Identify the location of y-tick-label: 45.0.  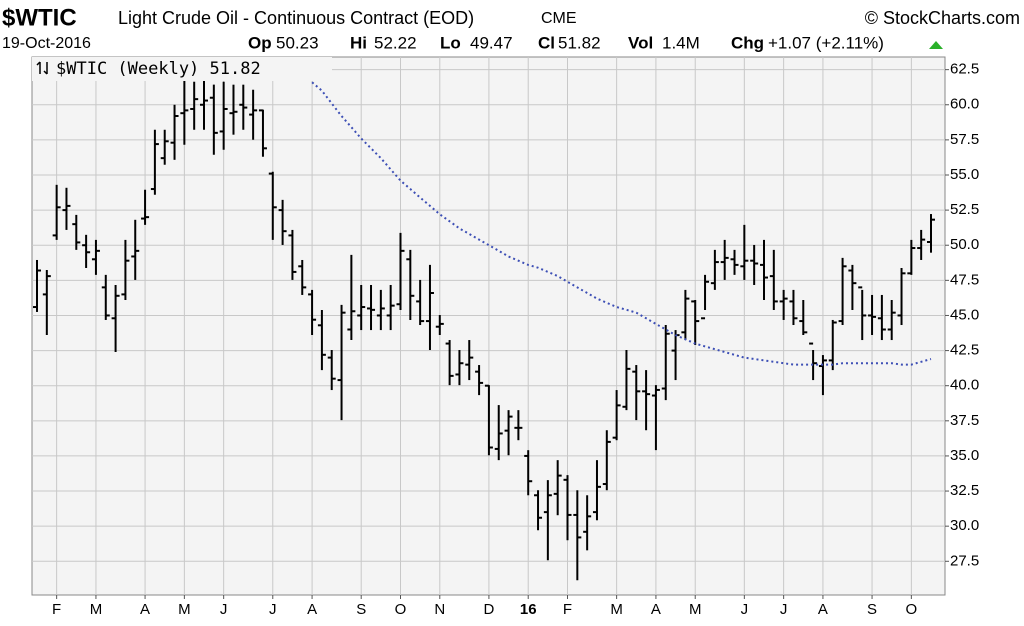
(964, 314).